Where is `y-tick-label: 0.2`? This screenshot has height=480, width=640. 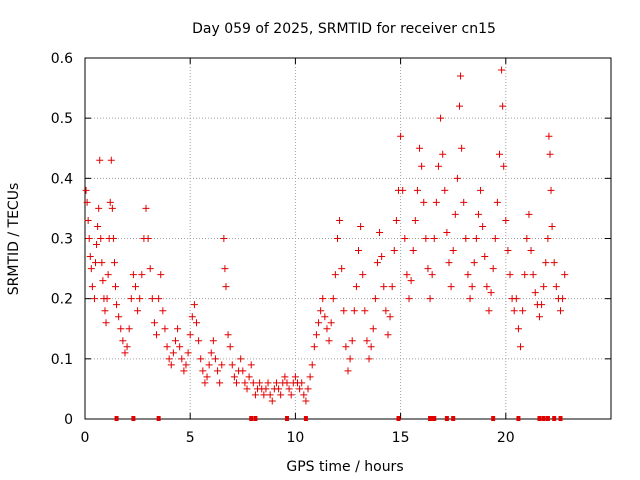 y-tick-label: 0.2 is located at coordinates (62, 300).